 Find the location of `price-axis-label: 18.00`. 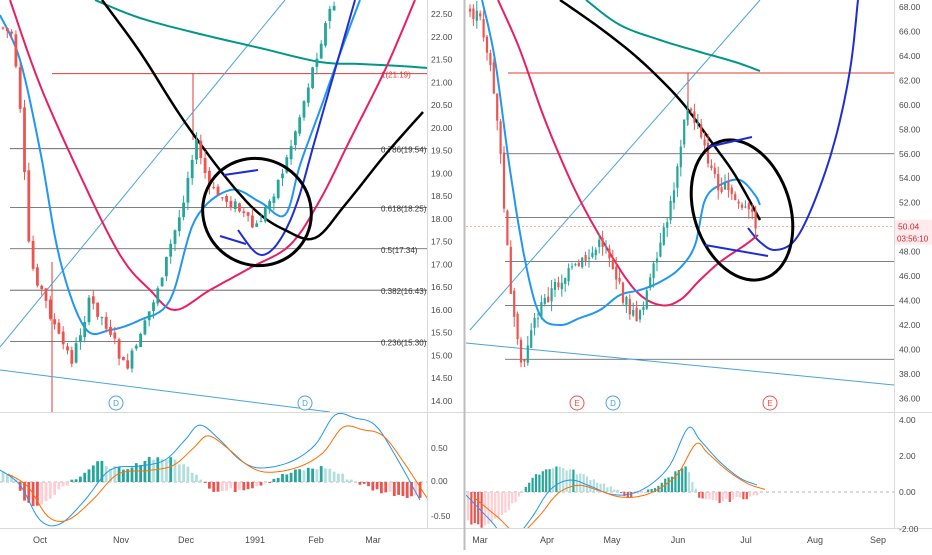

price-axis-label: 18.00 is located at coordinates (442, 219).